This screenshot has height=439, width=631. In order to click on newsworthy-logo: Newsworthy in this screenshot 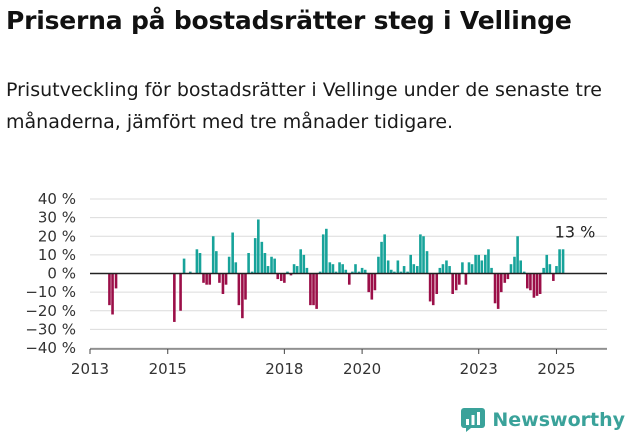, I will do `click(542, 420)`.